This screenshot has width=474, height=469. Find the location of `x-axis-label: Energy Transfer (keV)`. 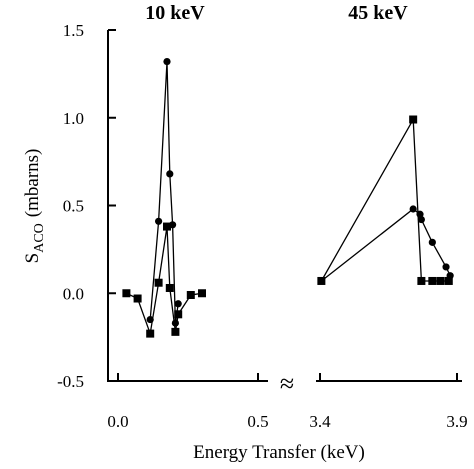

x-axis-label: Energy Transfer (keV) is located at coordinates (279, 452).